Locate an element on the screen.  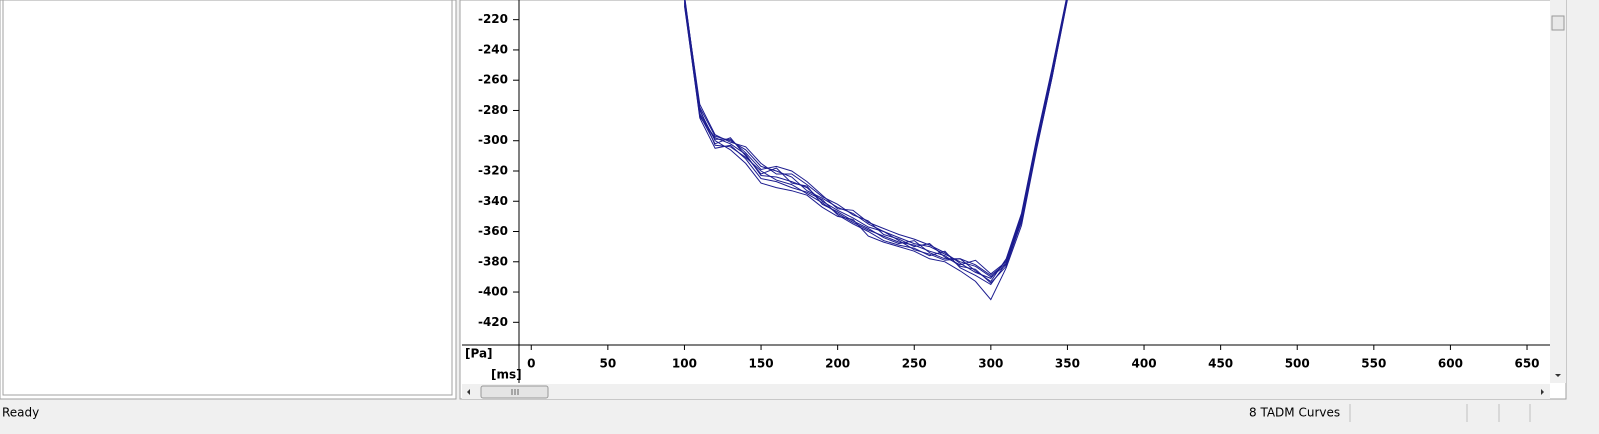
horizontal-scrollbar is located at coordinates (1006, 391).